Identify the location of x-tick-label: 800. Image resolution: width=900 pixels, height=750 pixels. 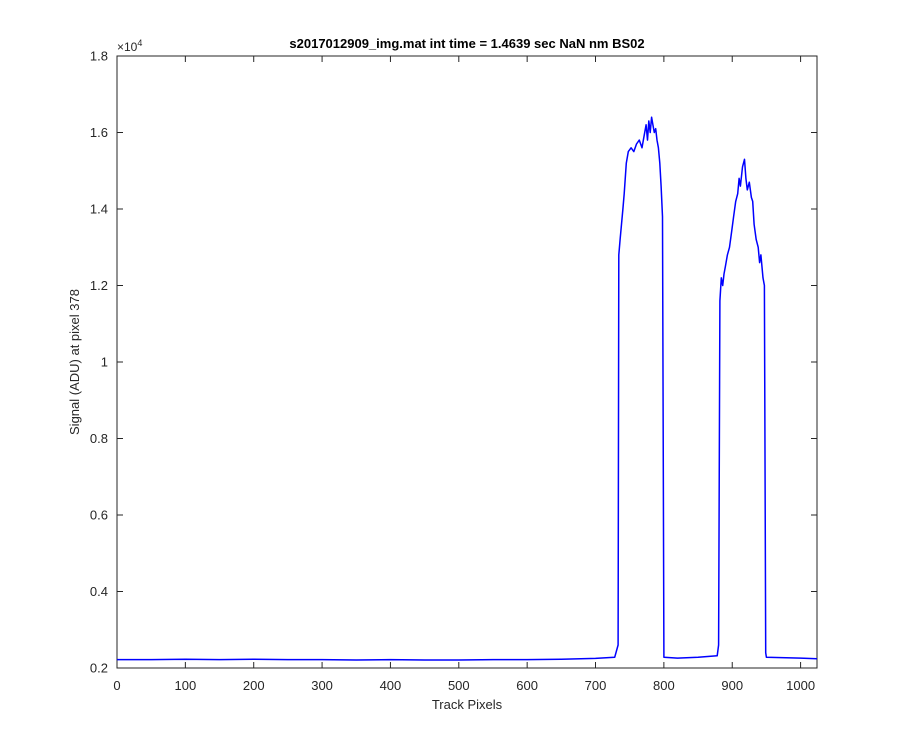
(664, 685).